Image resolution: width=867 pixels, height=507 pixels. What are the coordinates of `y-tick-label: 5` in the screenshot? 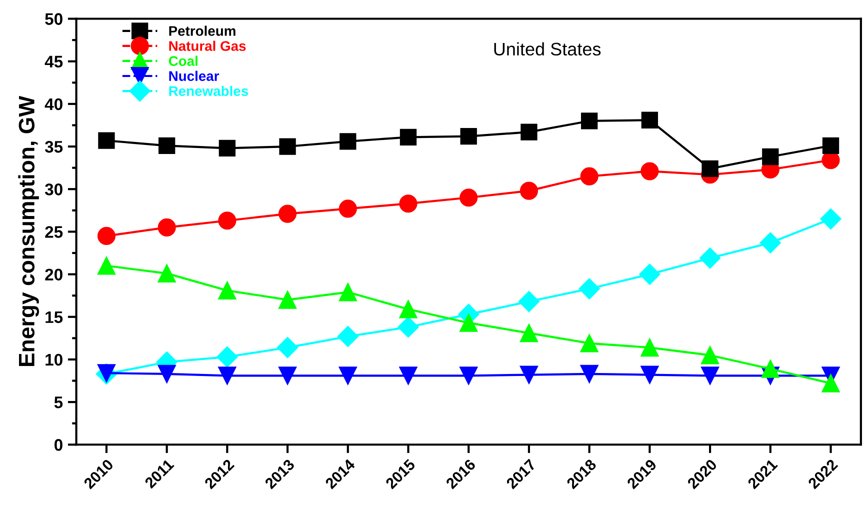 It's located at (58, 402).